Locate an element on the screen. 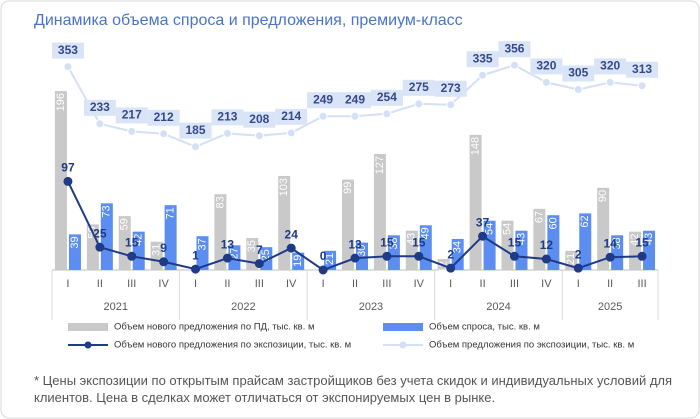  bar-value-label: 34 is located at coordinates (458, 247).